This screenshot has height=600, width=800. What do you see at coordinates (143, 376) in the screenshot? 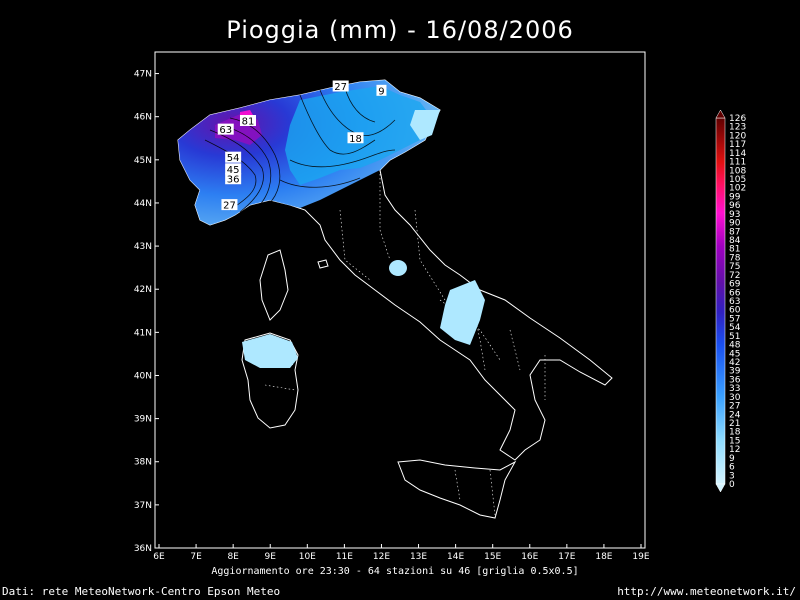
I see `lat-tick-label: 40N` at bounding box center [143, 376].